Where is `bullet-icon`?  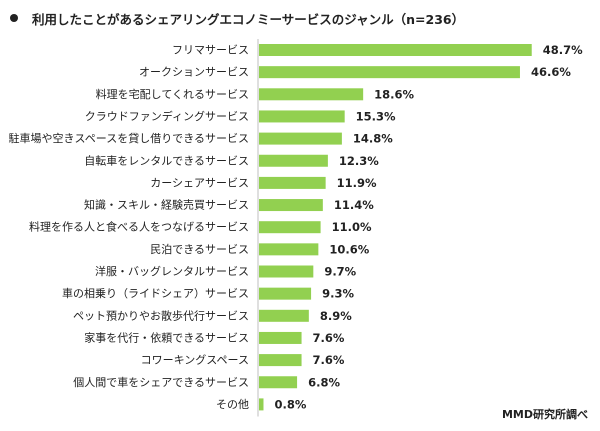 bullet-icon is located at coordinates (14, 18).